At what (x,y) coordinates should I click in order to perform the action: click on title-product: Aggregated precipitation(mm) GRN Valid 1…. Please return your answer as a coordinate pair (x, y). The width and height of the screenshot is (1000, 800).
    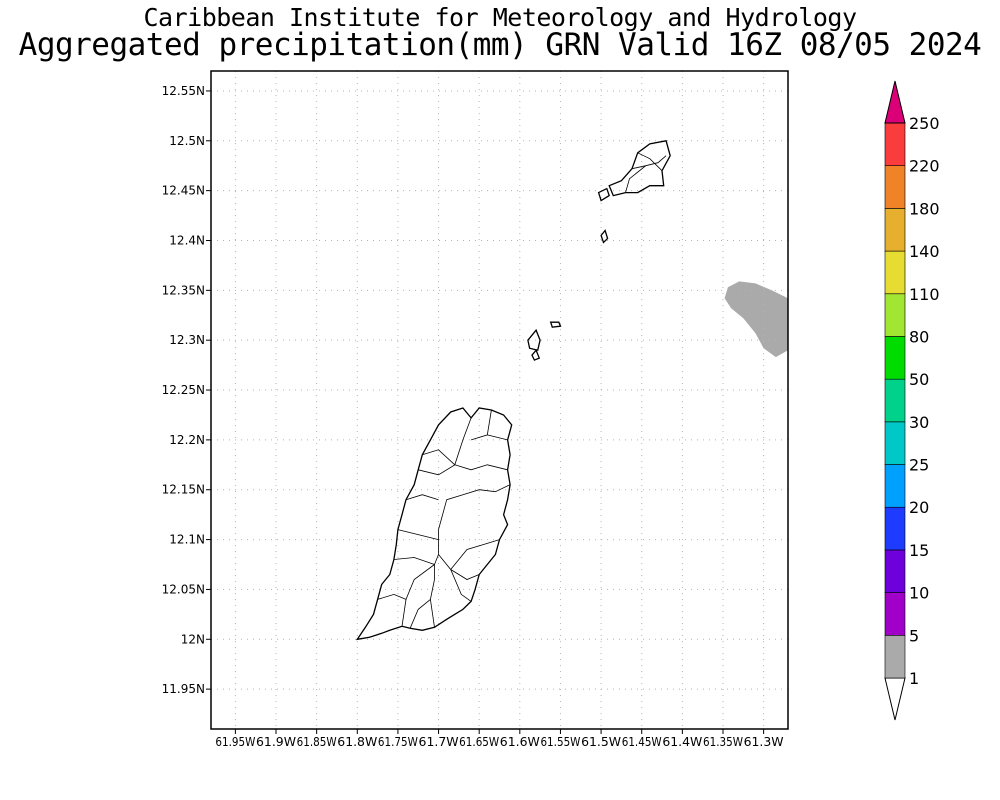
    Looking at the image, I should click on (500, 45).